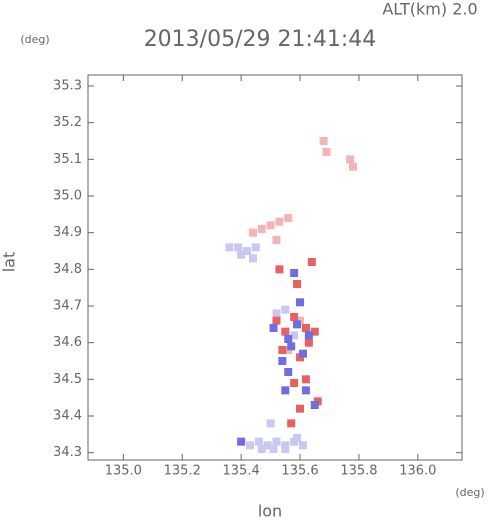  I want to click on y-tick-label: 35.3, so click(67, 86).